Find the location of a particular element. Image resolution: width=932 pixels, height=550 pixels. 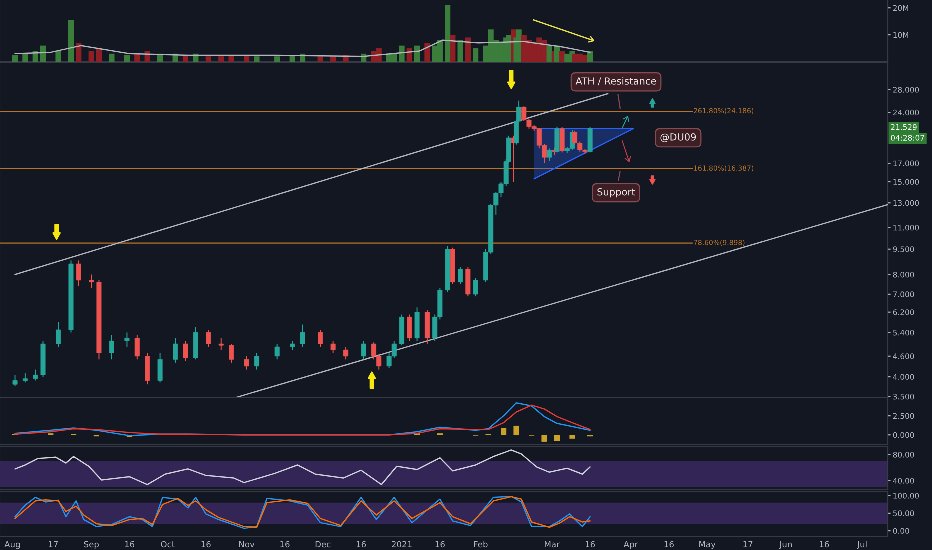

x-tick-label: Jun is located at coordinates (785, 545).